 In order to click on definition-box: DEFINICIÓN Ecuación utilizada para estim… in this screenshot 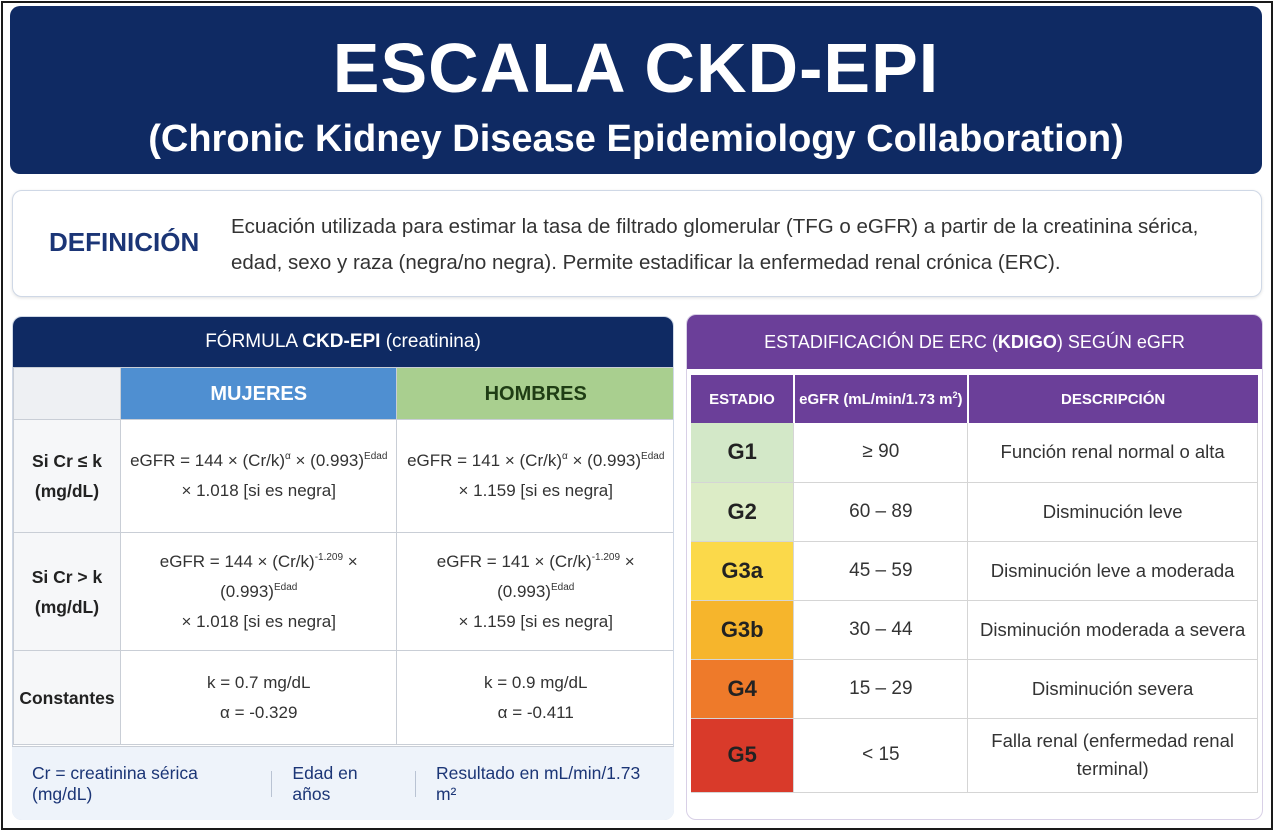, I will do `click(637, 243)`.